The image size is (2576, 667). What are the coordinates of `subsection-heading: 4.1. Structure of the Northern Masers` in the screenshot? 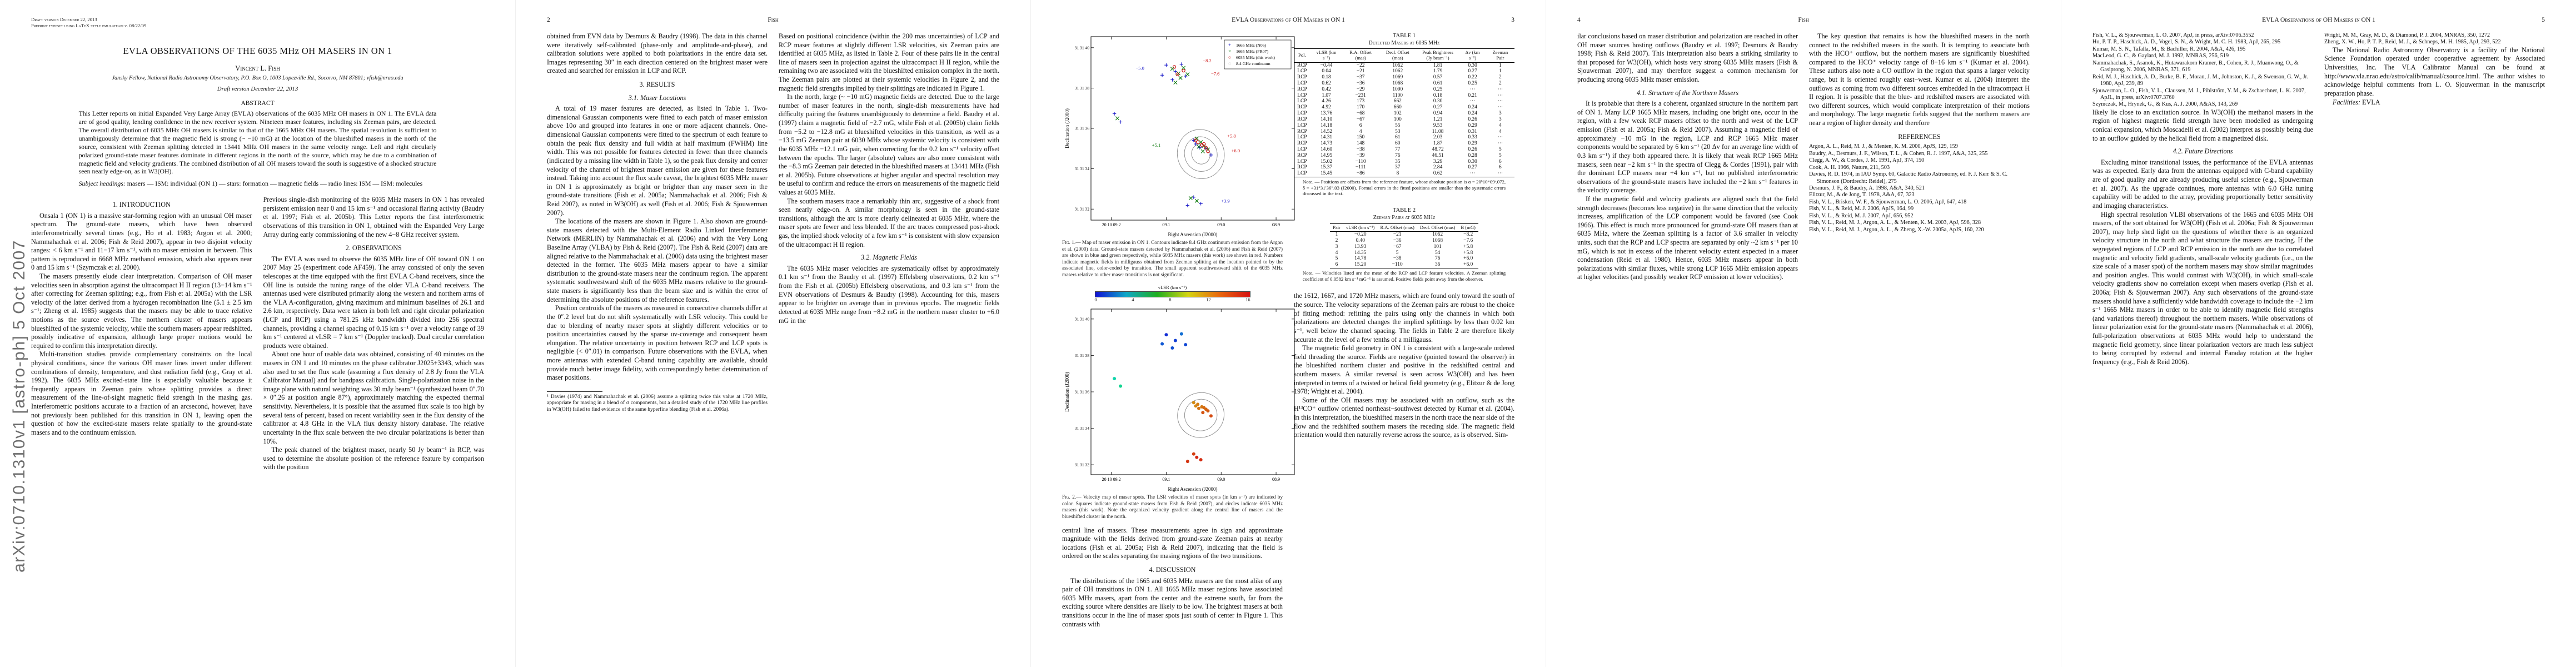 It's located at (1687, 92).